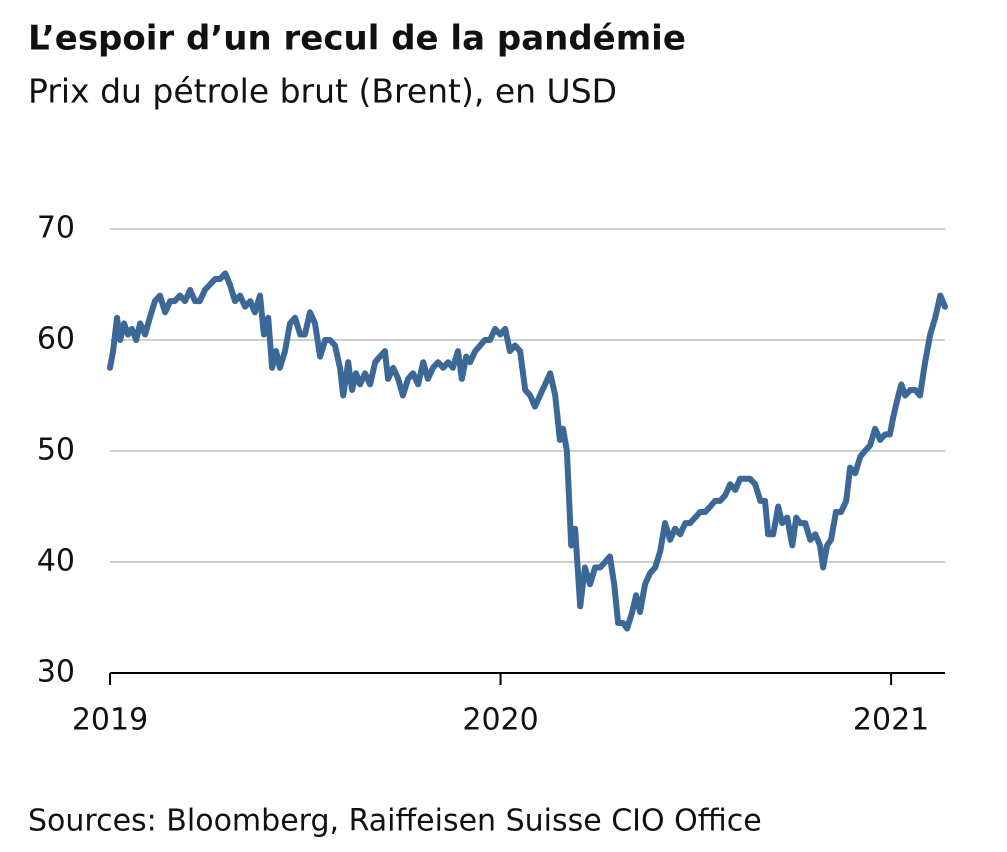  What do you see at coordinates (56, 561) in the screenshot?
I see `y-tick-label: 40` at bounding box center [56, 561].